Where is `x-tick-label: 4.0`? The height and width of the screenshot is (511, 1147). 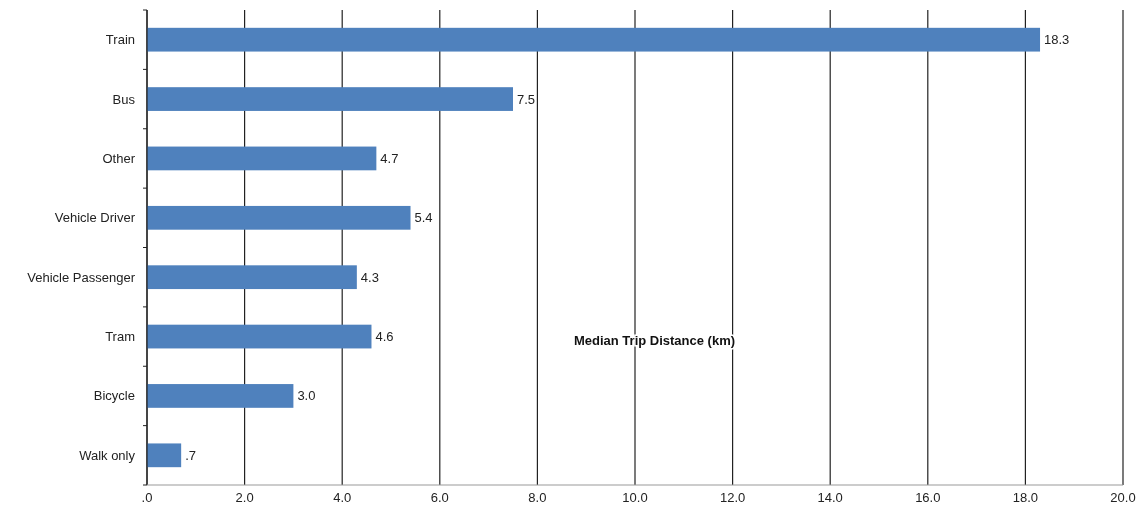 x-tick-label: 4.0 is located at coordinates (342, 497).